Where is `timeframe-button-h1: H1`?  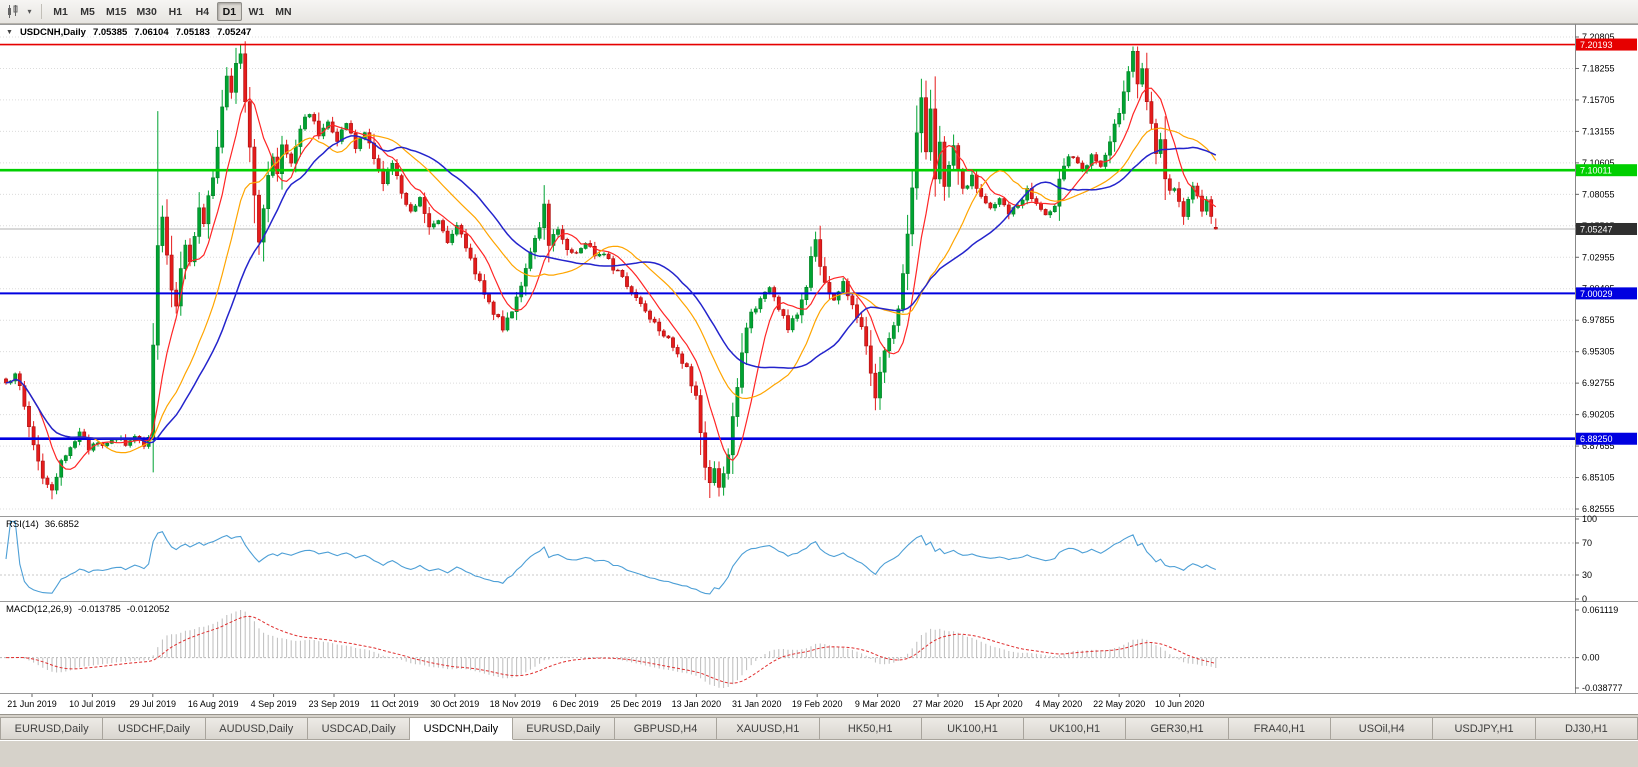 timeframe-button-h1: H1 is located at coordinates (175, 11).